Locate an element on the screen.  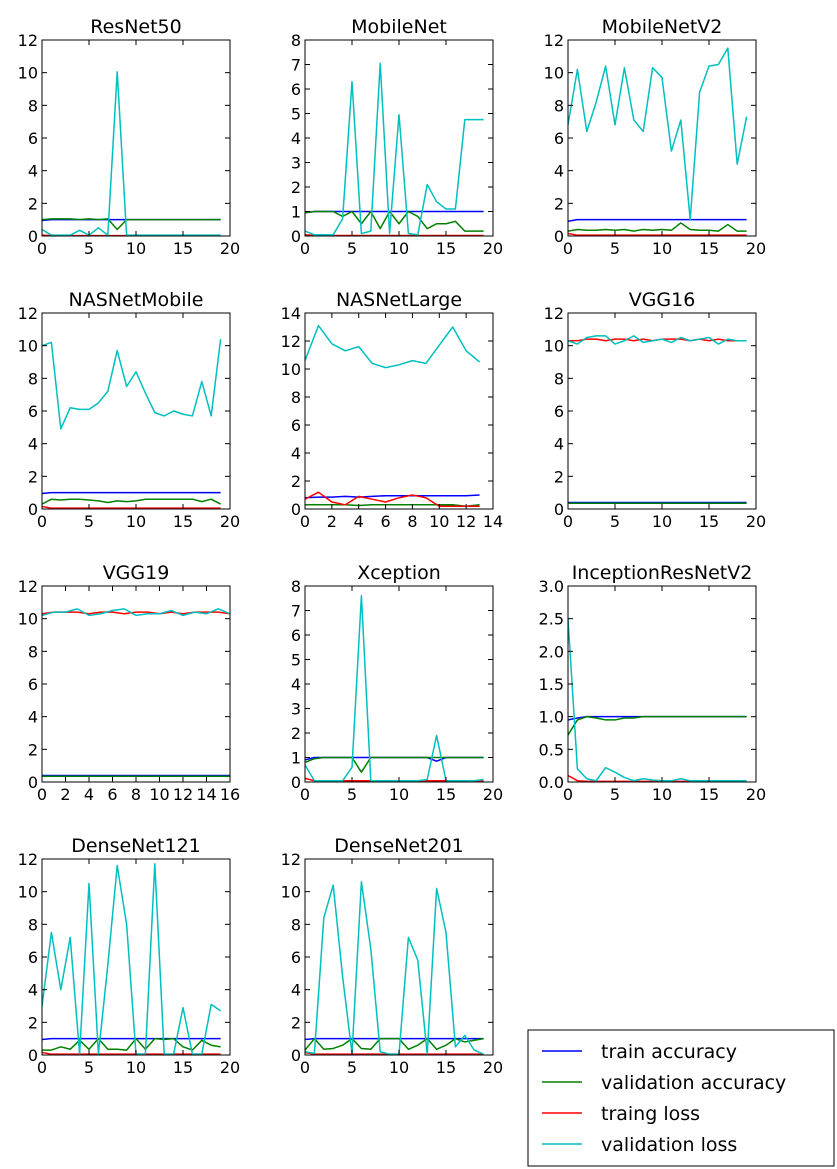
subplot-mobilenet: MobileNet 0 5 10 15 20 0 1 2 3 4 5 6 7 8 is located at coordinates (397, 137).